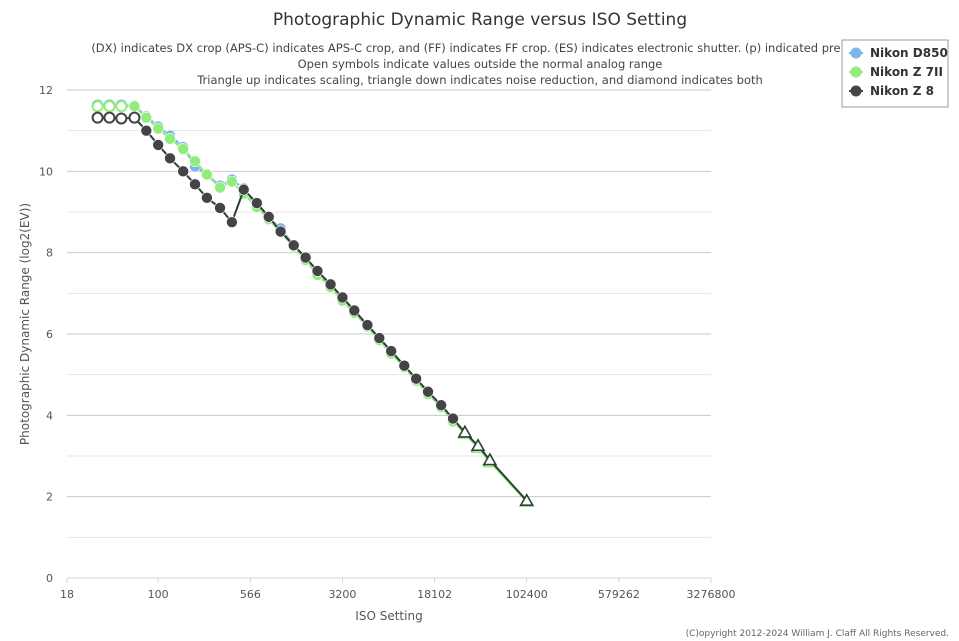  I want to click on x-tick-label: 18102, so click(434, 594).